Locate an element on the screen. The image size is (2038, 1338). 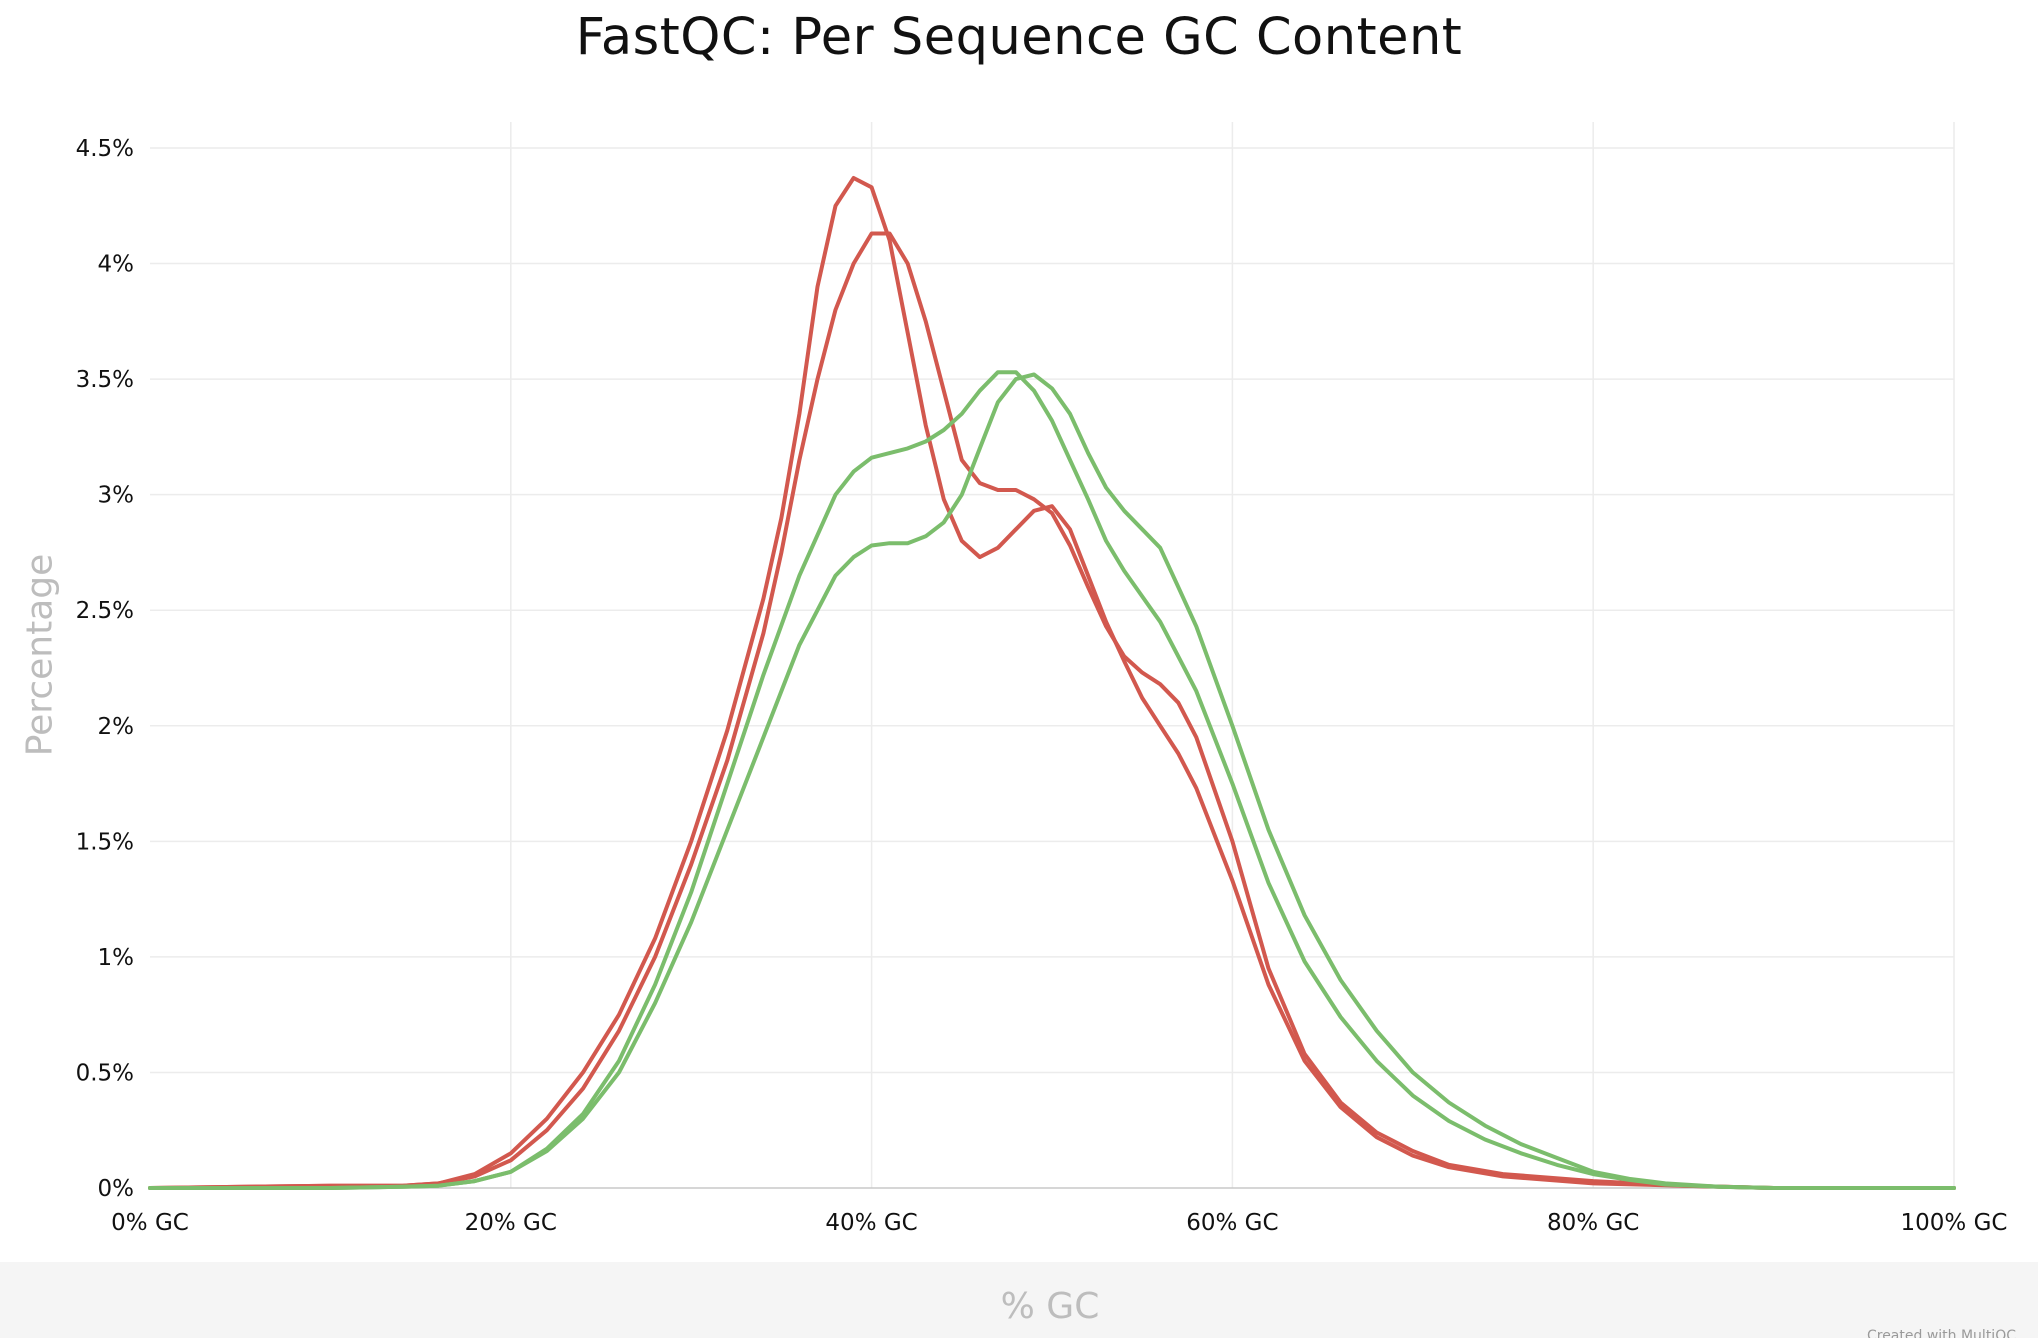
x-tick-labels: 0% GC 20% GC 40% GC 60% GC 80% GC 100% GC is located at coordinates (1059, 1223).